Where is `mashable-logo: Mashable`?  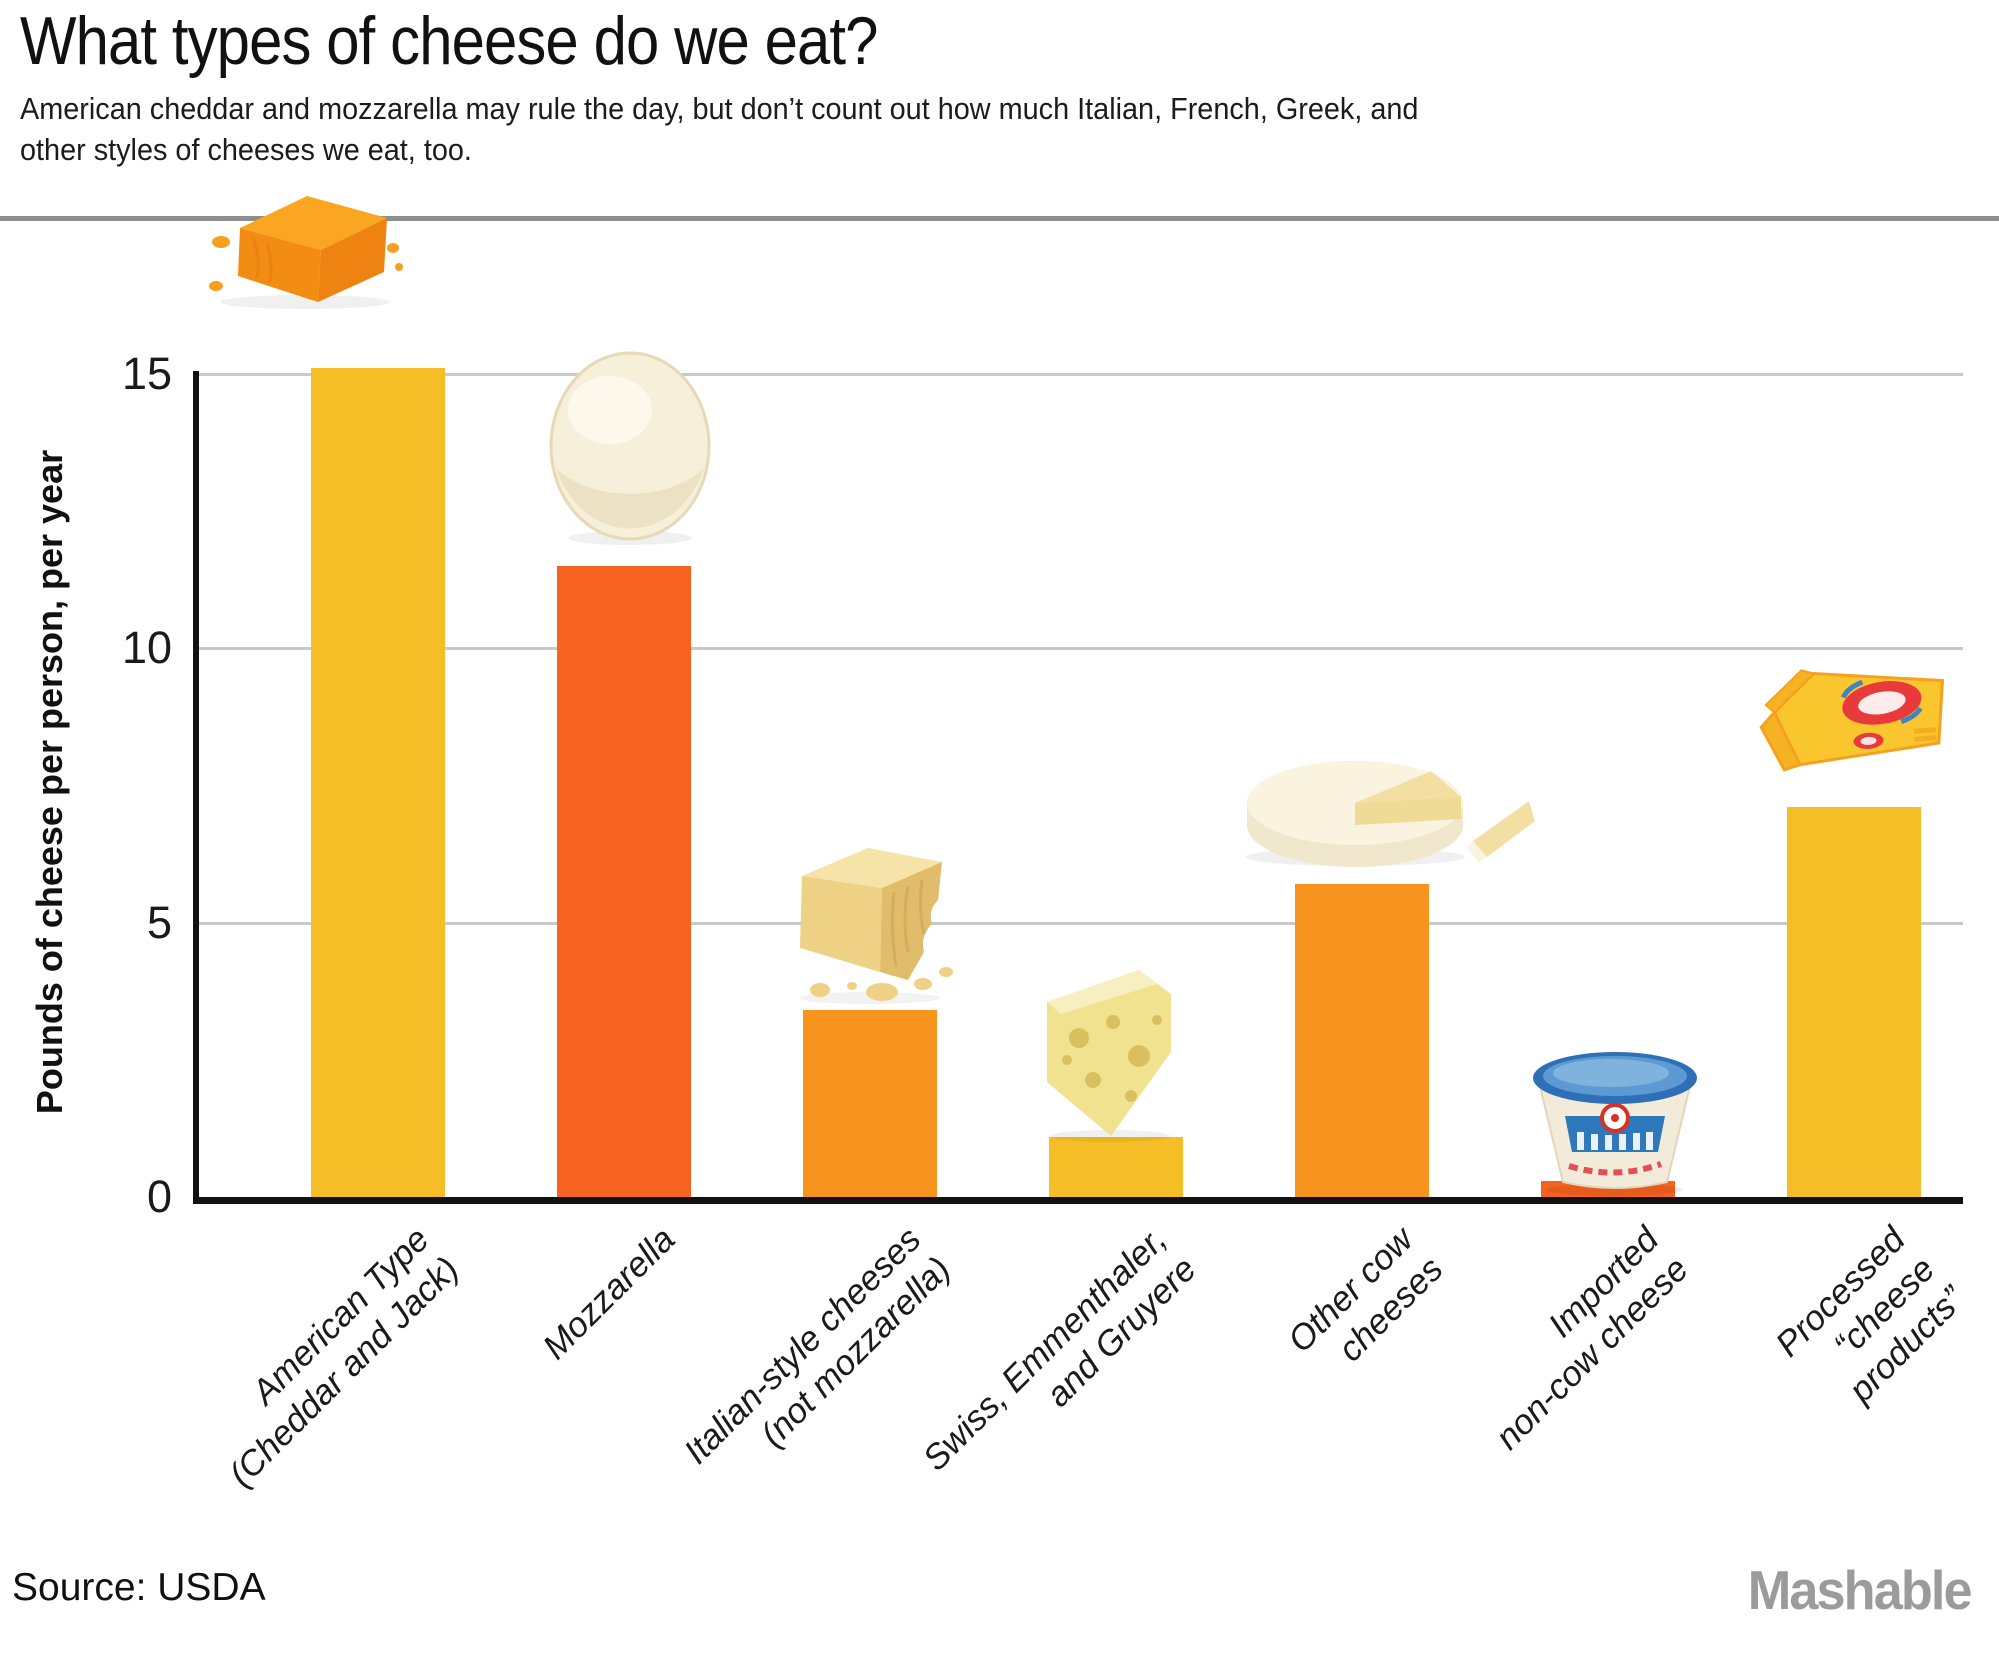
mashable-logo: Mashable is located at coordinates (1860, 1590).